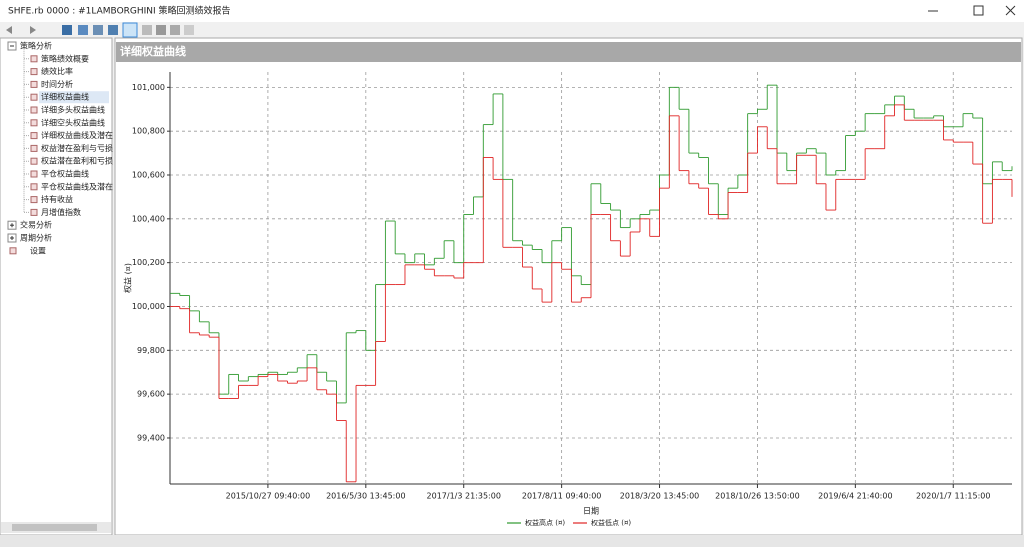  Describe the element at coordinates (57, 199) in the screenshot. I see `tree-node: 持有收益` at that location.